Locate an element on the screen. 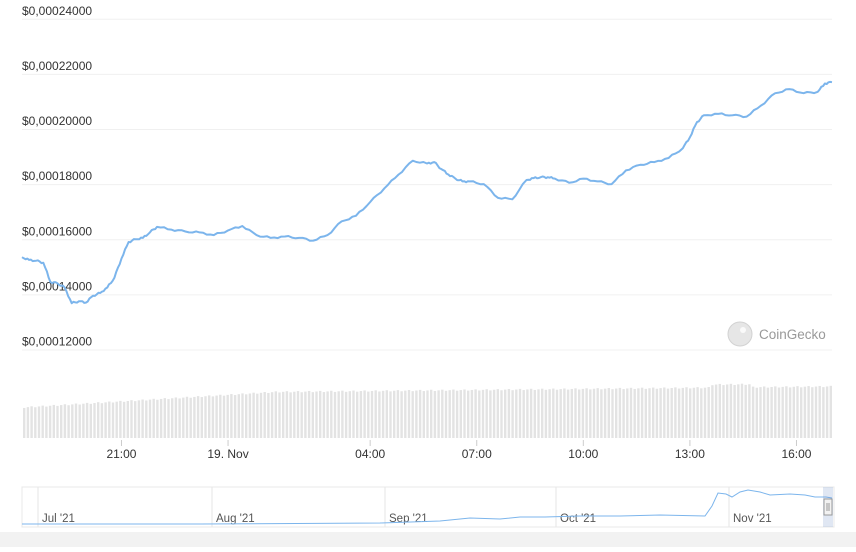 This screenshot has height=552, width=856. navigator-tick-label: Aug '21 is located at coordinates (235, 519).